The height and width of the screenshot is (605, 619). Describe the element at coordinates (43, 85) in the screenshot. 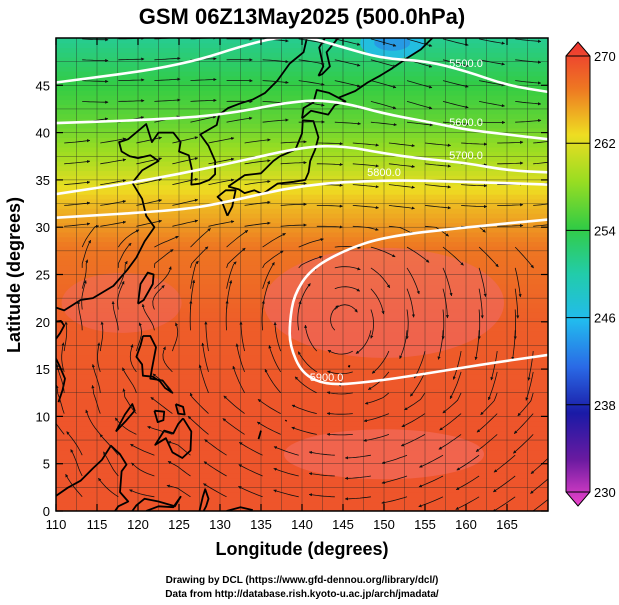

I see `y-tick-label: 45` at that location.